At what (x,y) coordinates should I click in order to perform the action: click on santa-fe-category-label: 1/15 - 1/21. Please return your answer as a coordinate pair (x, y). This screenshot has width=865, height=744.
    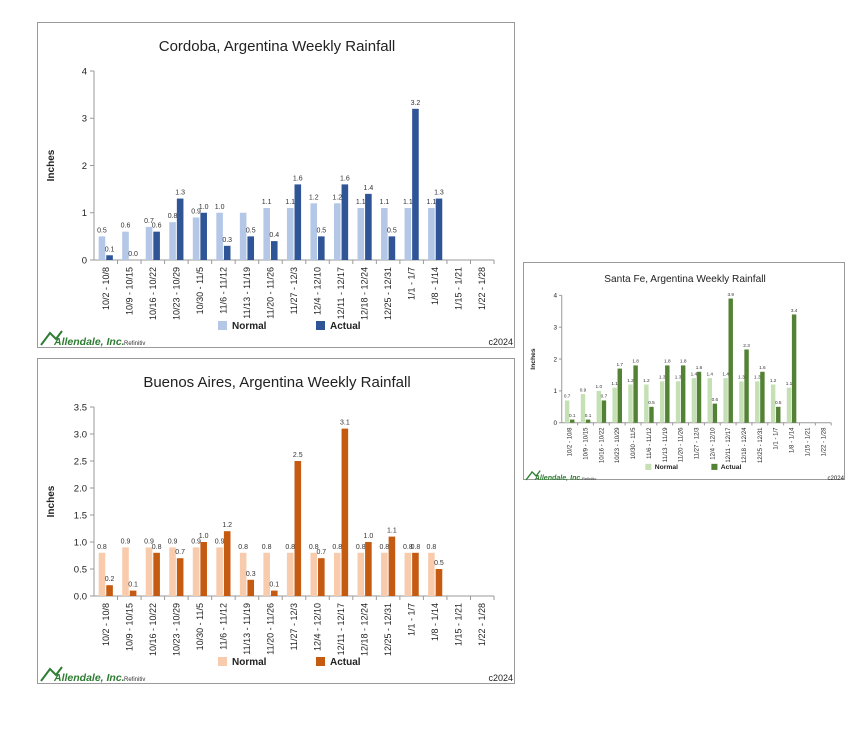
    Looking at the image, I should click on (808, 442).